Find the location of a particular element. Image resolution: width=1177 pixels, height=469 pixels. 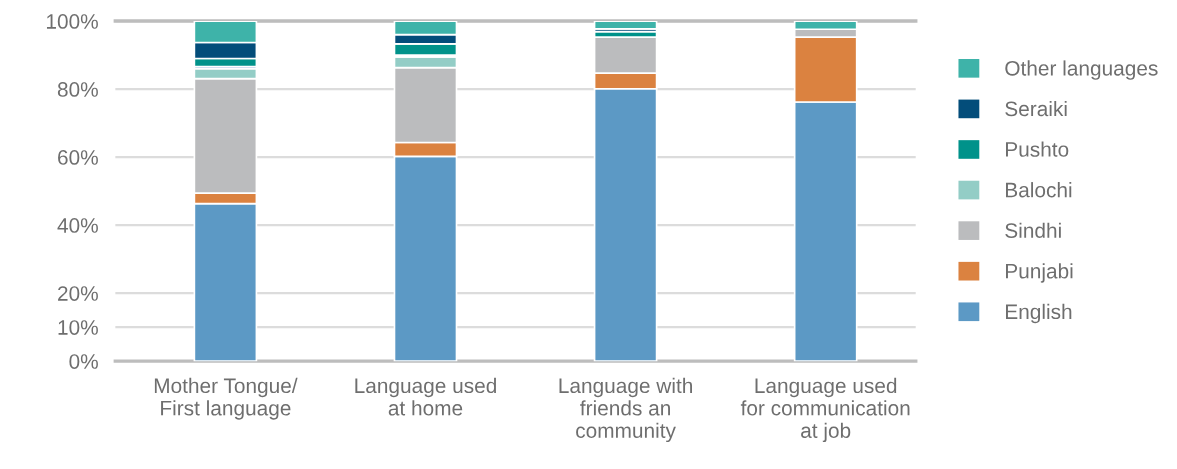

x-tick-label: Mother Tongue/ First language is located at coordinates (226, 398).